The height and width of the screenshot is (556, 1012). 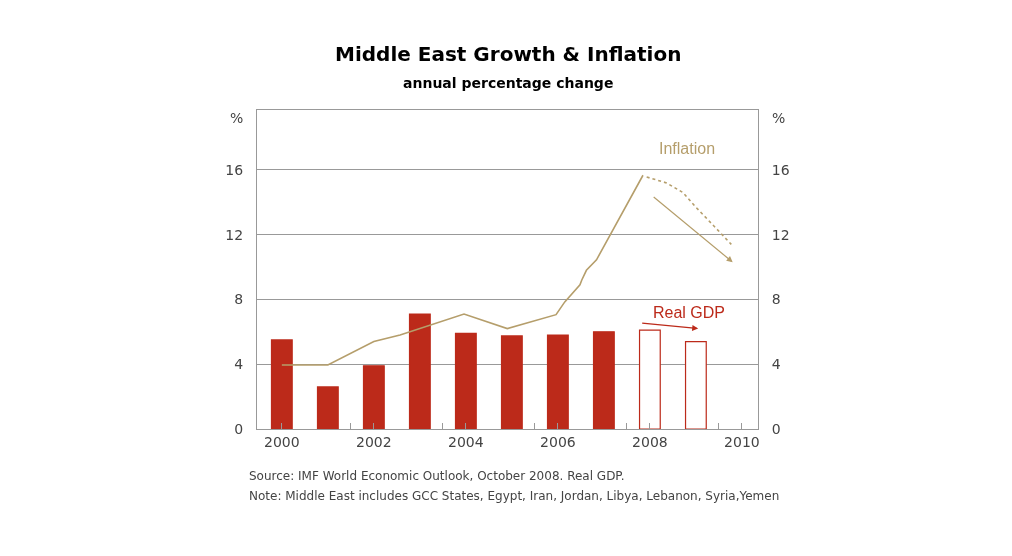 What do you see at coordinates (780, 169) in the screenshot?
I see `y2-tick-label: 16` at bounding box center [780, 169].